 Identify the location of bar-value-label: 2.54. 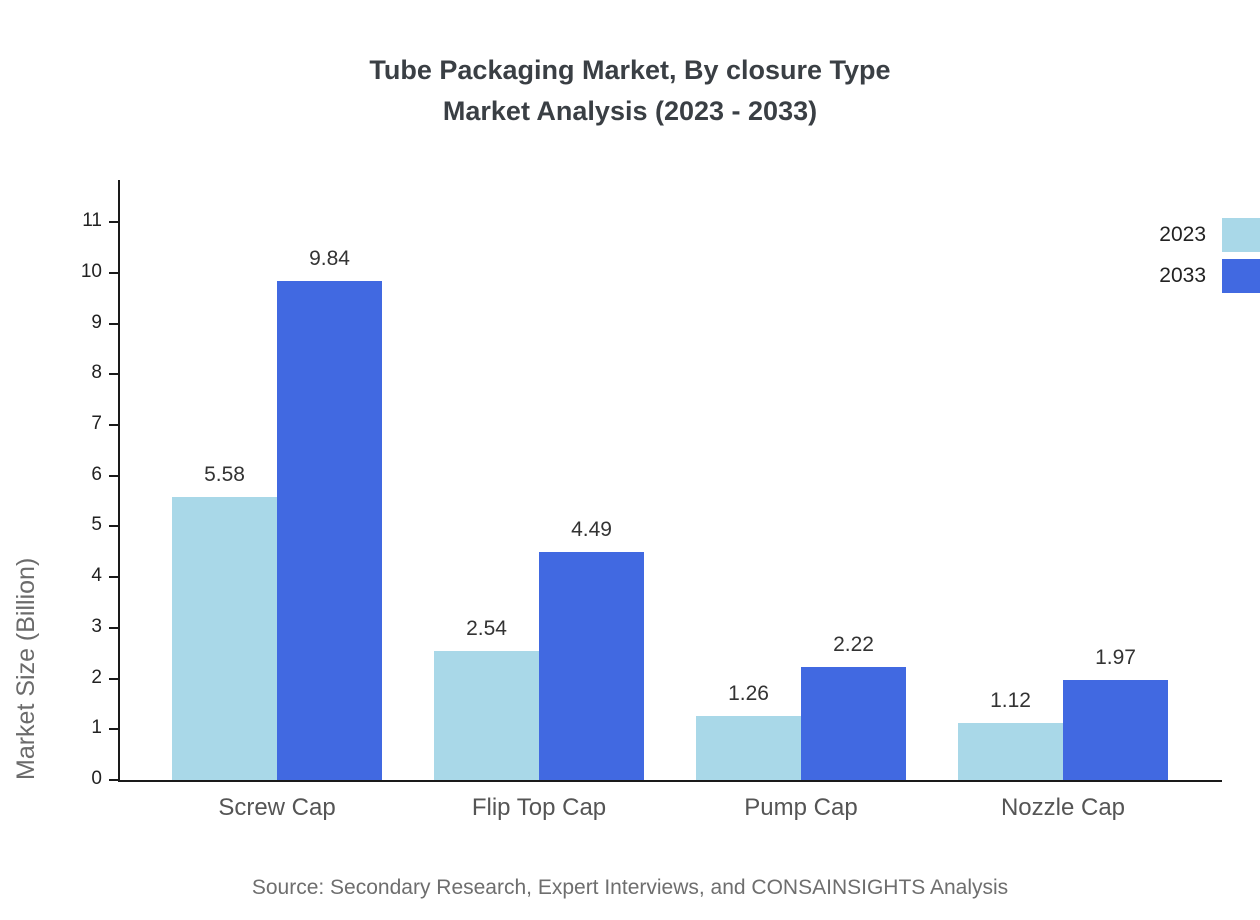
(486, 629).